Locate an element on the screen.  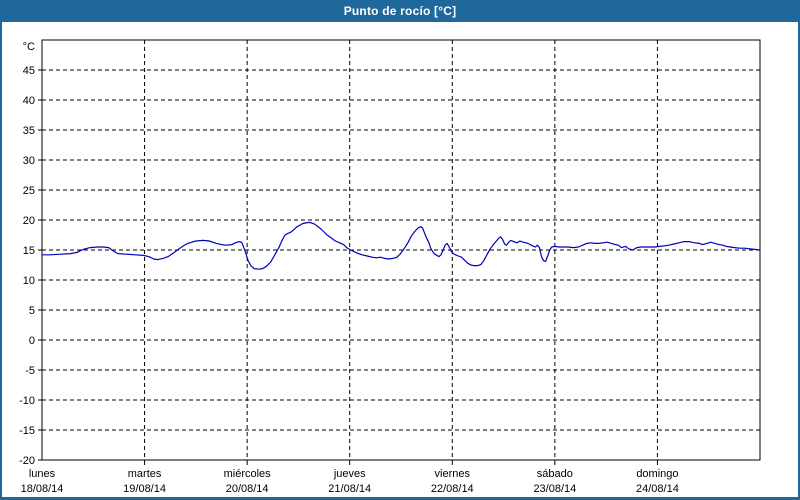
y-tick-label: 10 is located at coordinates (29, 281).